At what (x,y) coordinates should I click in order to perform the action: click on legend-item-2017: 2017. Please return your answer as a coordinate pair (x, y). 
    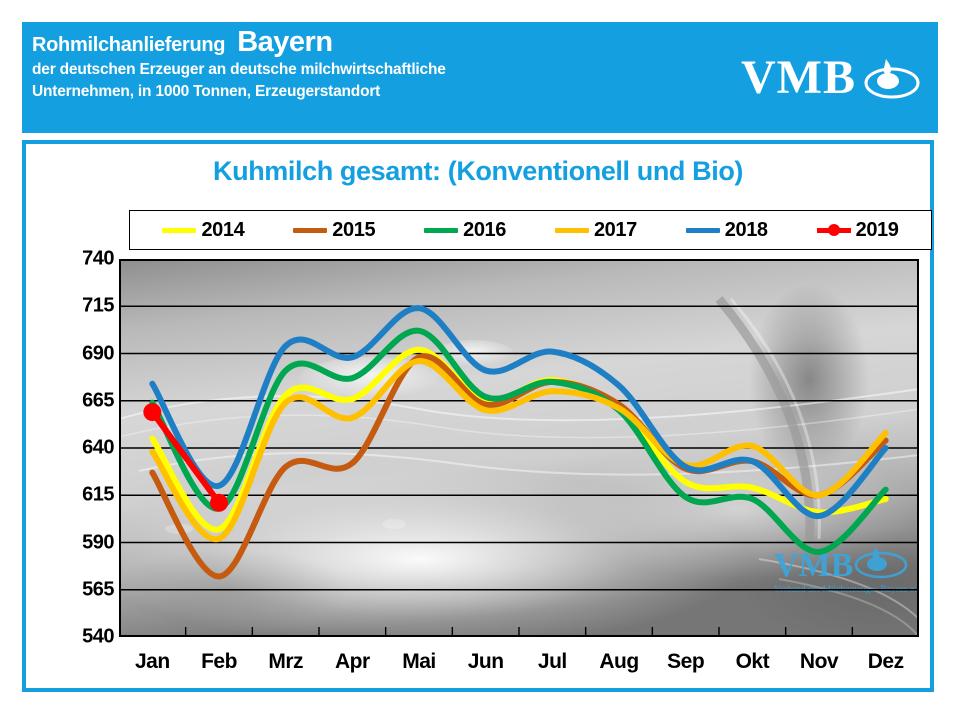
    Looking at the image, I should click on (595, 230).